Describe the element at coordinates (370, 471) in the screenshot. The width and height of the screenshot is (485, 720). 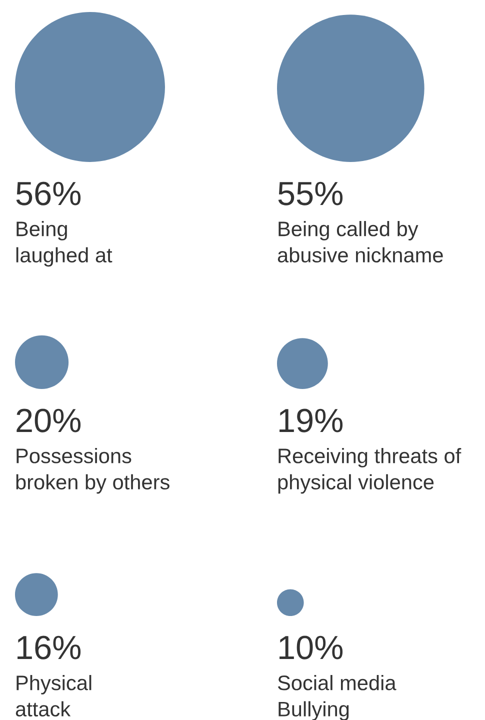
I see `category-label: Receiving threats of physical violence` at that location.